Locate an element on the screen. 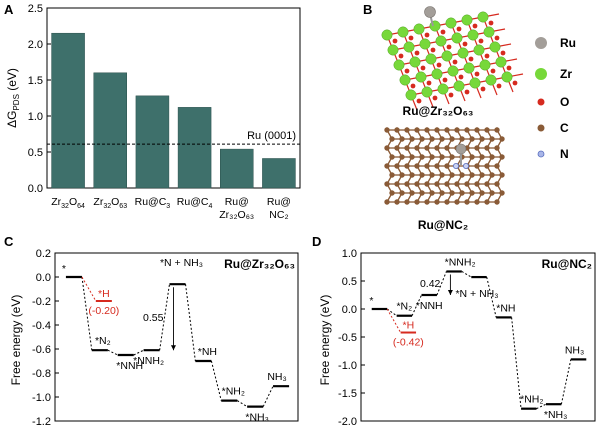  legend-label: O is located at coordinates (564, 102).